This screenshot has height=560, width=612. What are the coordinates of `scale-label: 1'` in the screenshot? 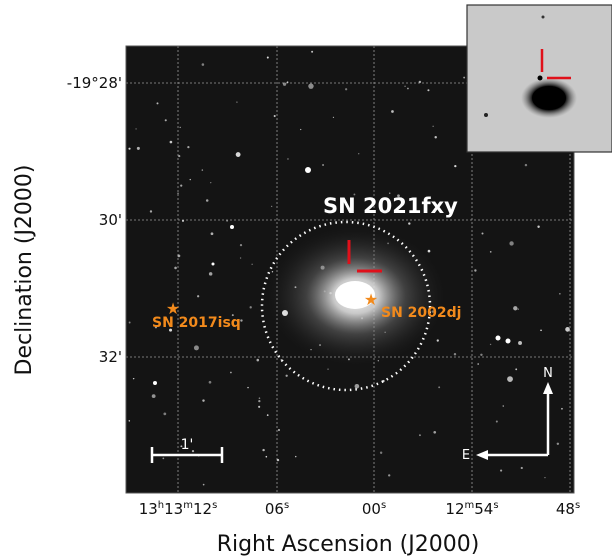 It's located at (187, 445).